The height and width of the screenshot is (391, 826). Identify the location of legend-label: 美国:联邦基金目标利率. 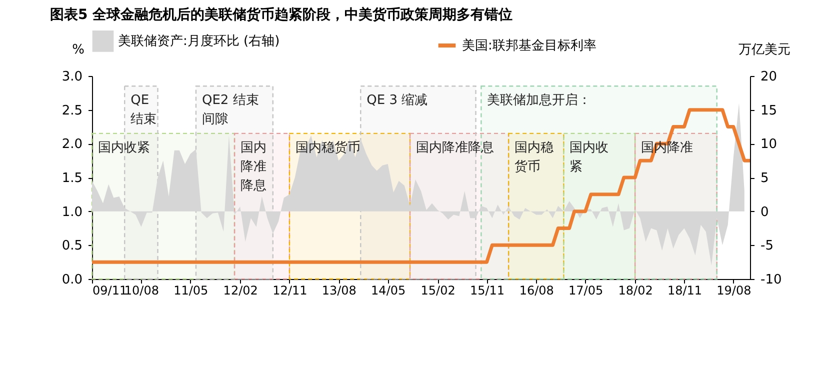
(529, 46).